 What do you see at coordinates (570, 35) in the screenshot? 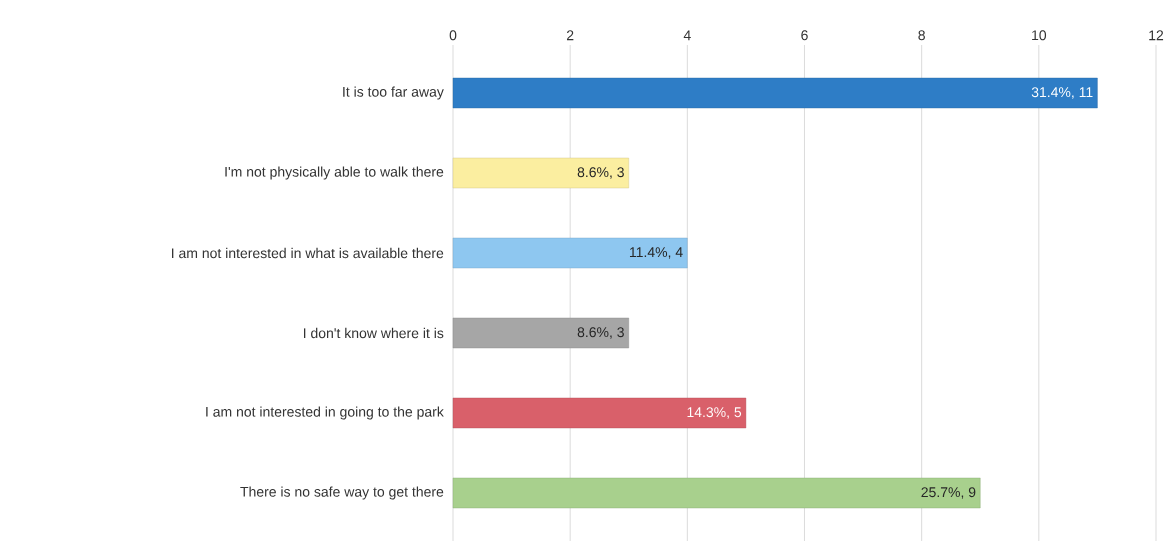
I see `x-tick-label: 2` at bounding box center [570, 35].